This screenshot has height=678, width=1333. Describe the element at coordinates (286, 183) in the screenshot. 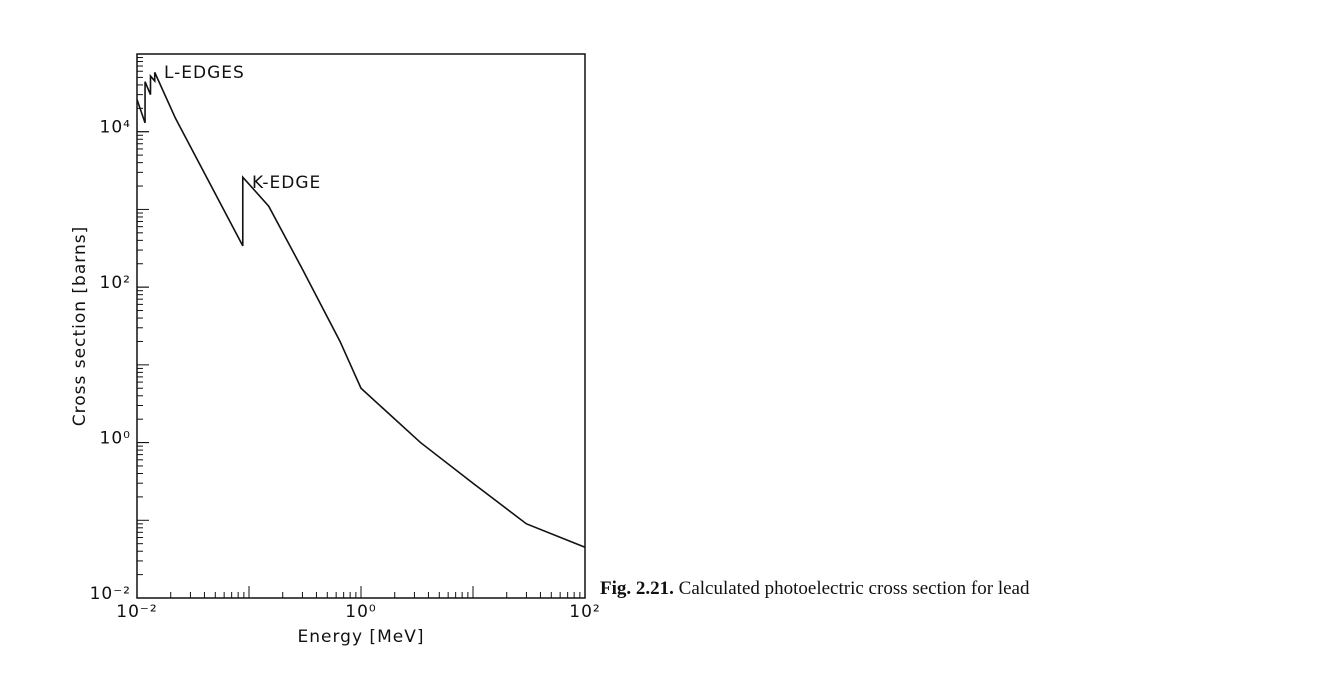

I see `annotation: K-EDGE` at that location.